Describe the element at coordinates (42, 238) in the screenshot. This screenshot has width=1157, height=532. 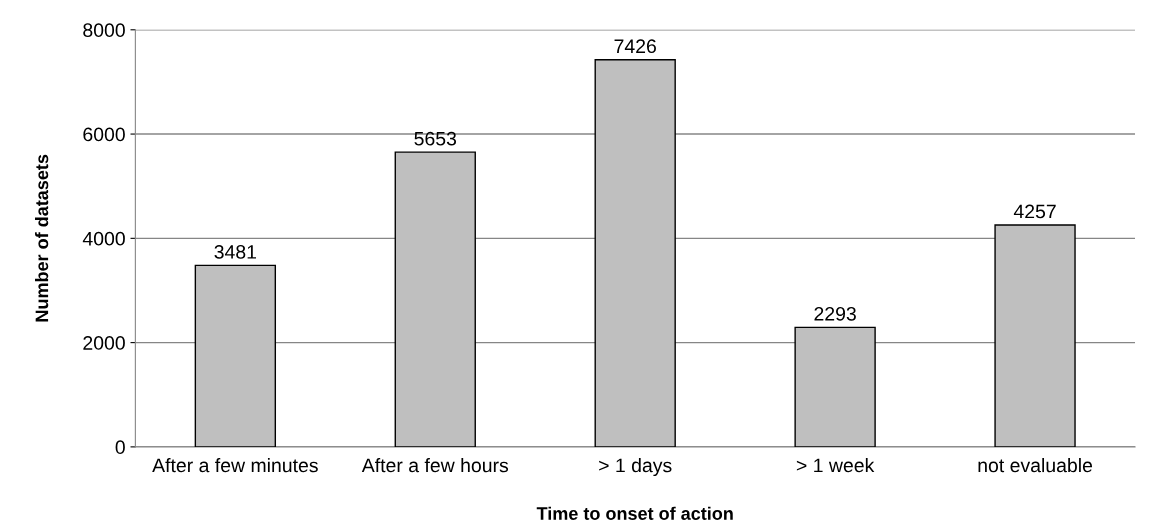
I see `y-axis-title: Number of datasets` at that location.